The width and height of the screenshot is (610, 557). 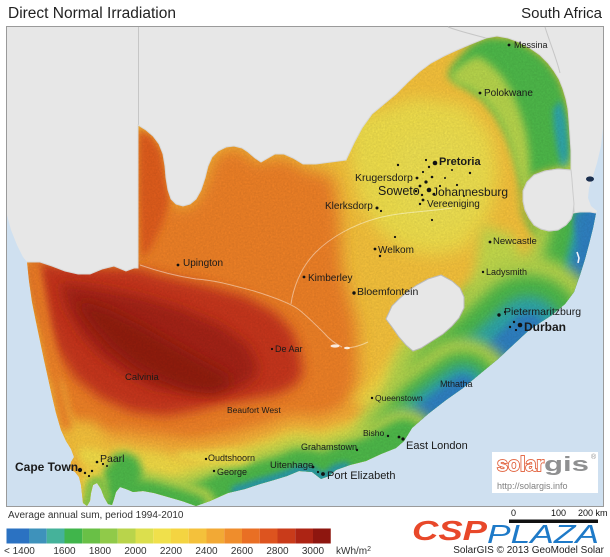 What do you see at coordinates (46, 467) in the screenshot?
I see `svg-text: Cape Town` at bounding box center [46, 467].